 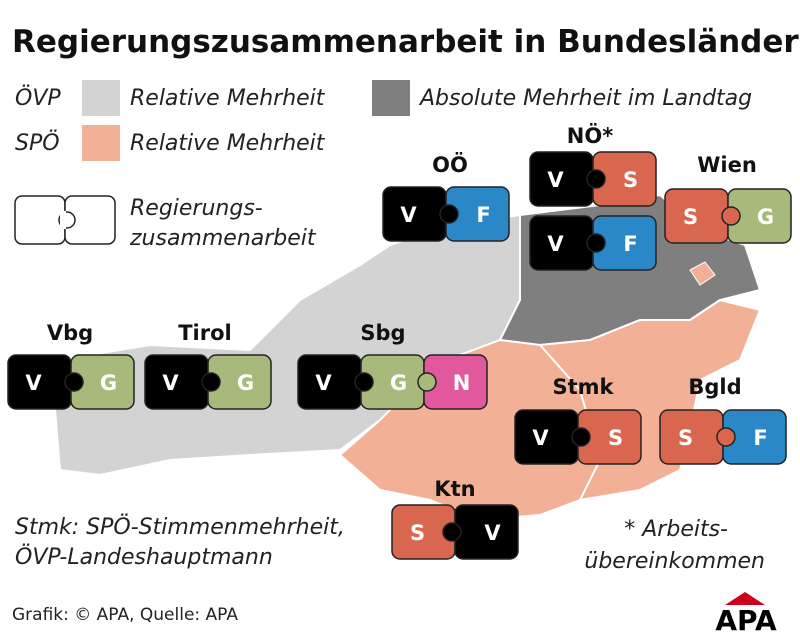 What do you see at coordinates (37, 143) in the screenshot?
I see `legend-party: SPÖ` at bounding box center [37, 143].